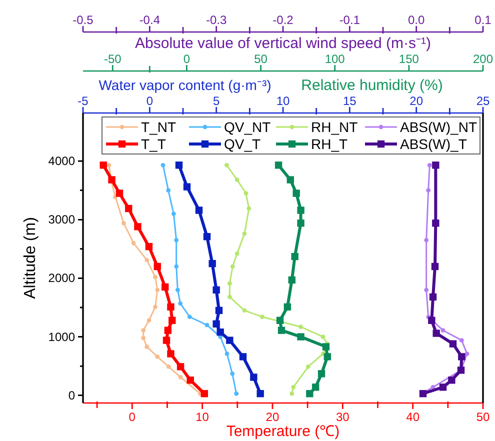  What do you see at coordinates (413, 417) in the screenshot?
I see `x-tick-label: 40` at bounding box center [413, 417].